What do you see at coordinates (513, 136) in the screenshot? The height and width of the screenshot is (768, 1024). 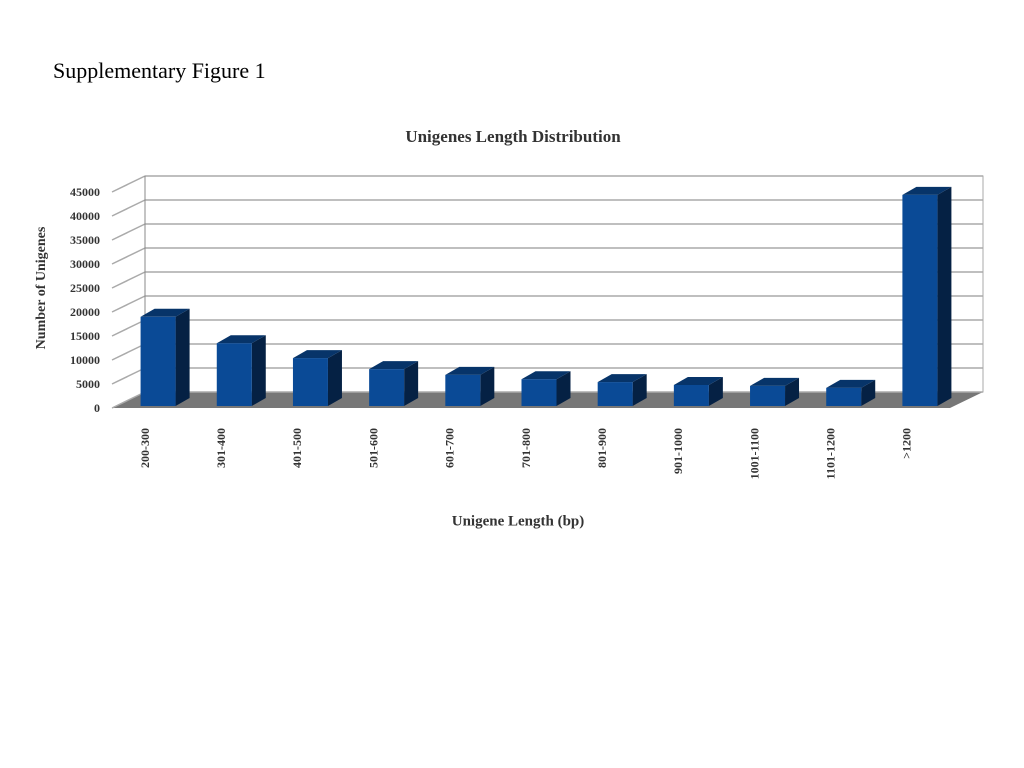 I see `chart-title: Unigenes Length Distribution` at bounding box center [513, 136].